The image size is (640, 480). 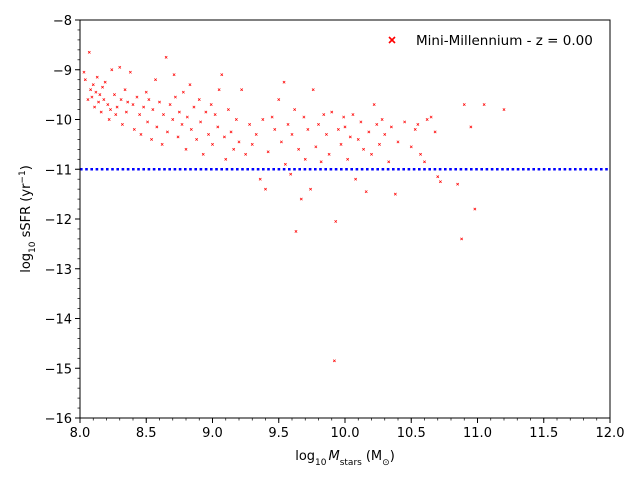 I want to click on y-tick-label: −8, so click(x=62, y=21).